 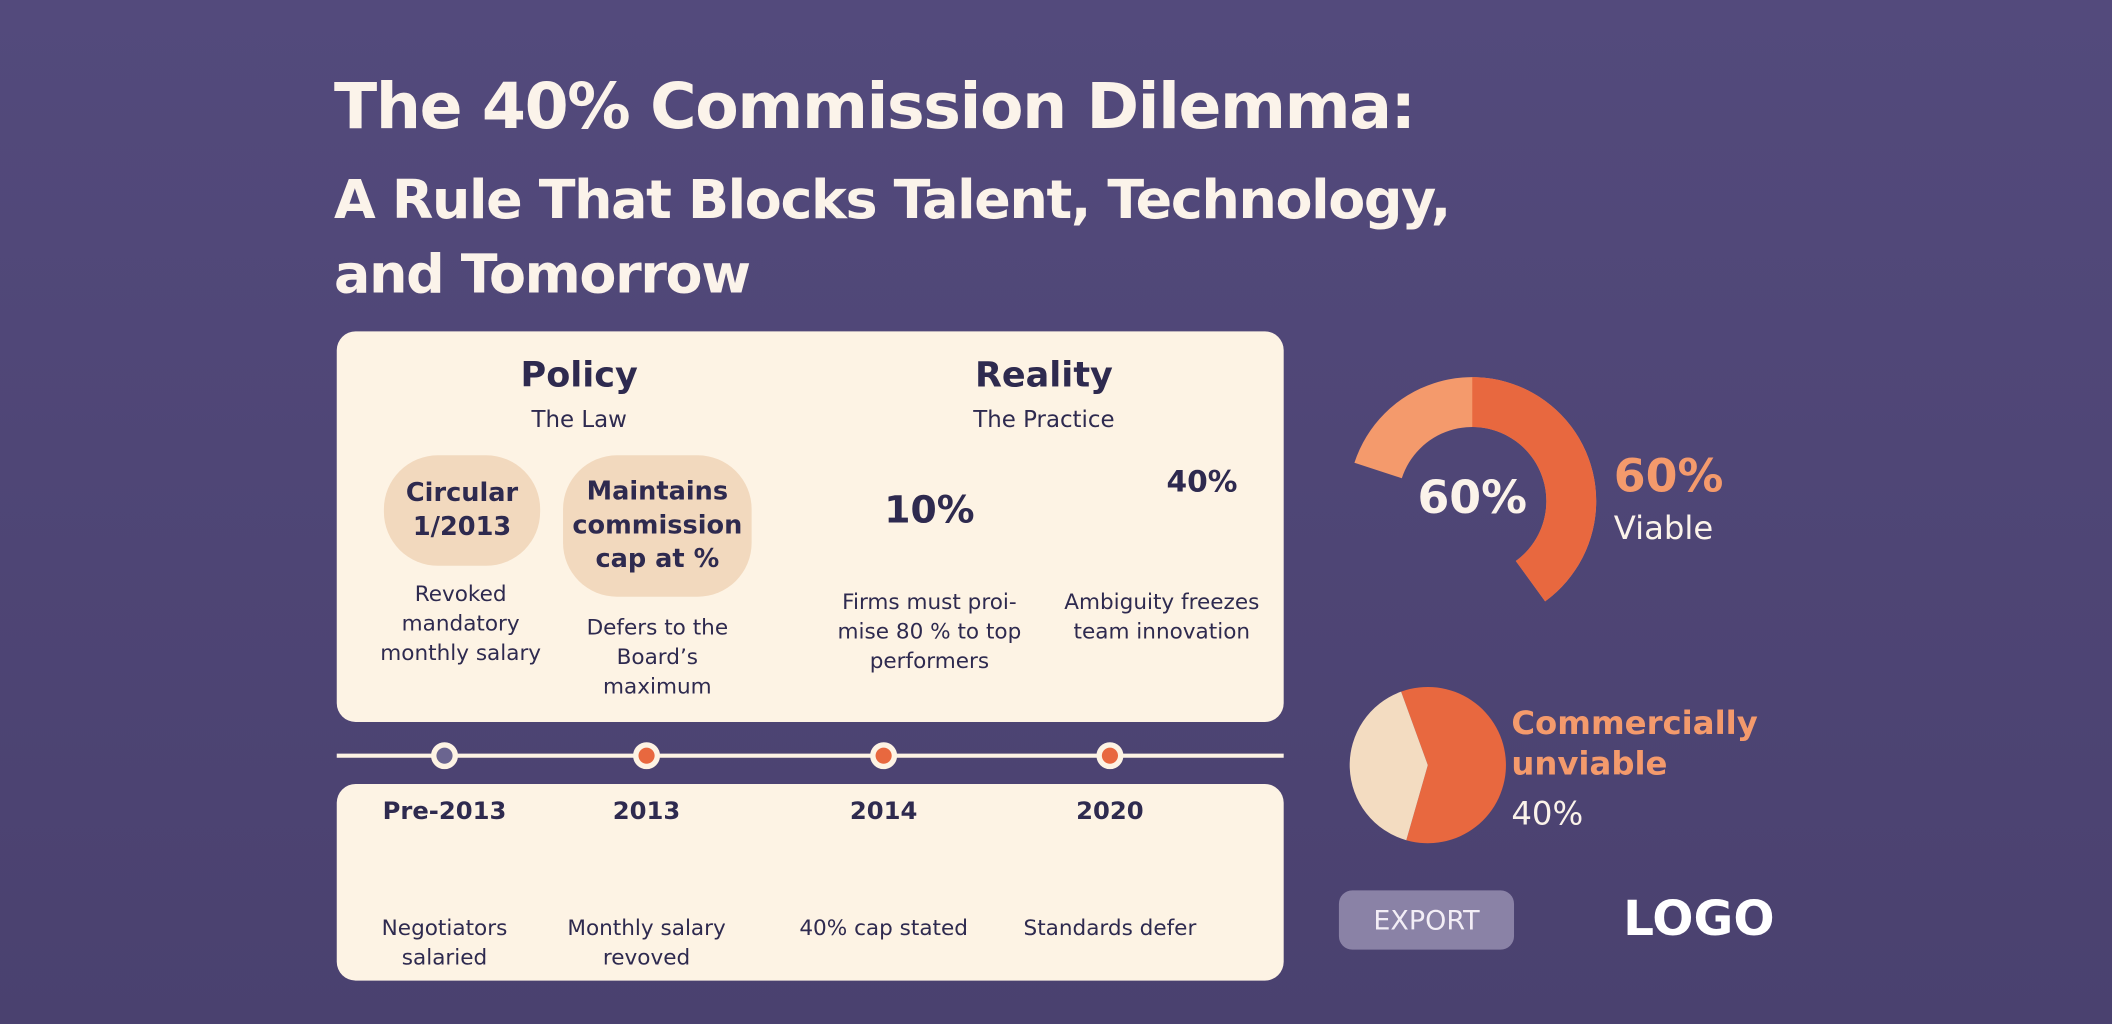 What do you see at coordinates (1044, 420) in the screenshot?
I see `reality-subheading: The Practice` at bounding box center [1044, 420].